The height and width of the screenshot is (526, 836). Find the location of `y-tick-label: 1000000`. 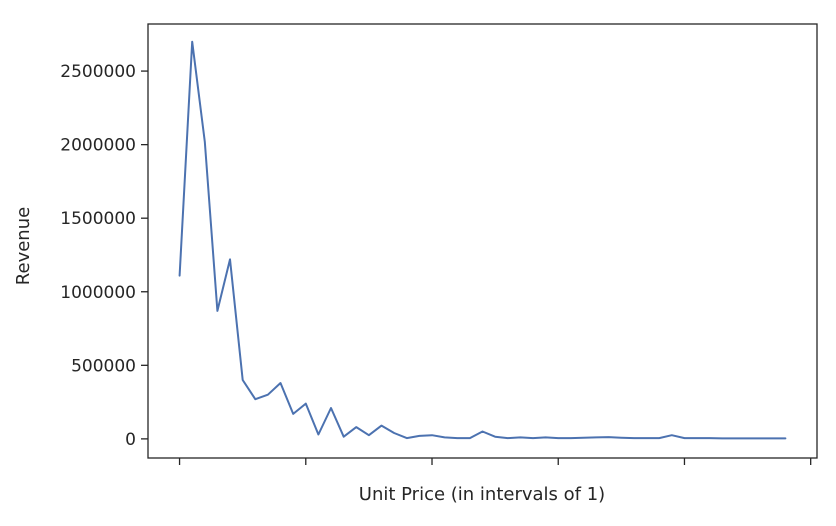

y-tick-label: 1000000 is located at coordinates (98, 293).